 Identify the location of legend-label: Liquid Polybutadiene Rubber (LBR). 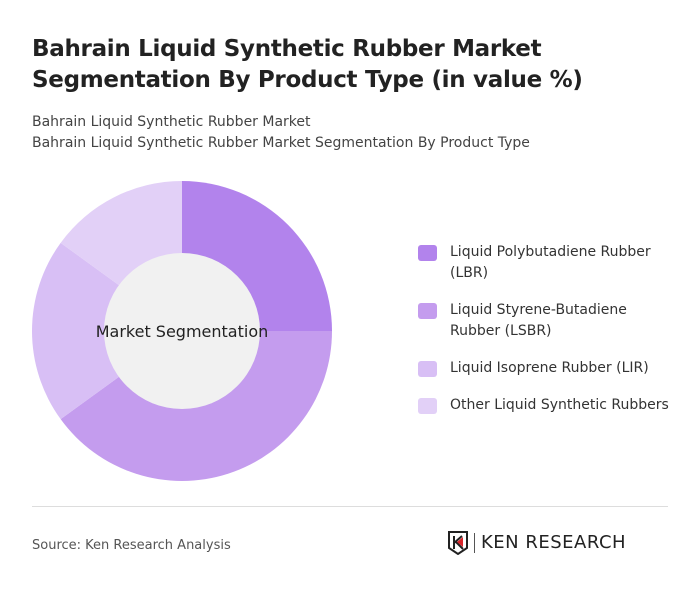
(550, 262).